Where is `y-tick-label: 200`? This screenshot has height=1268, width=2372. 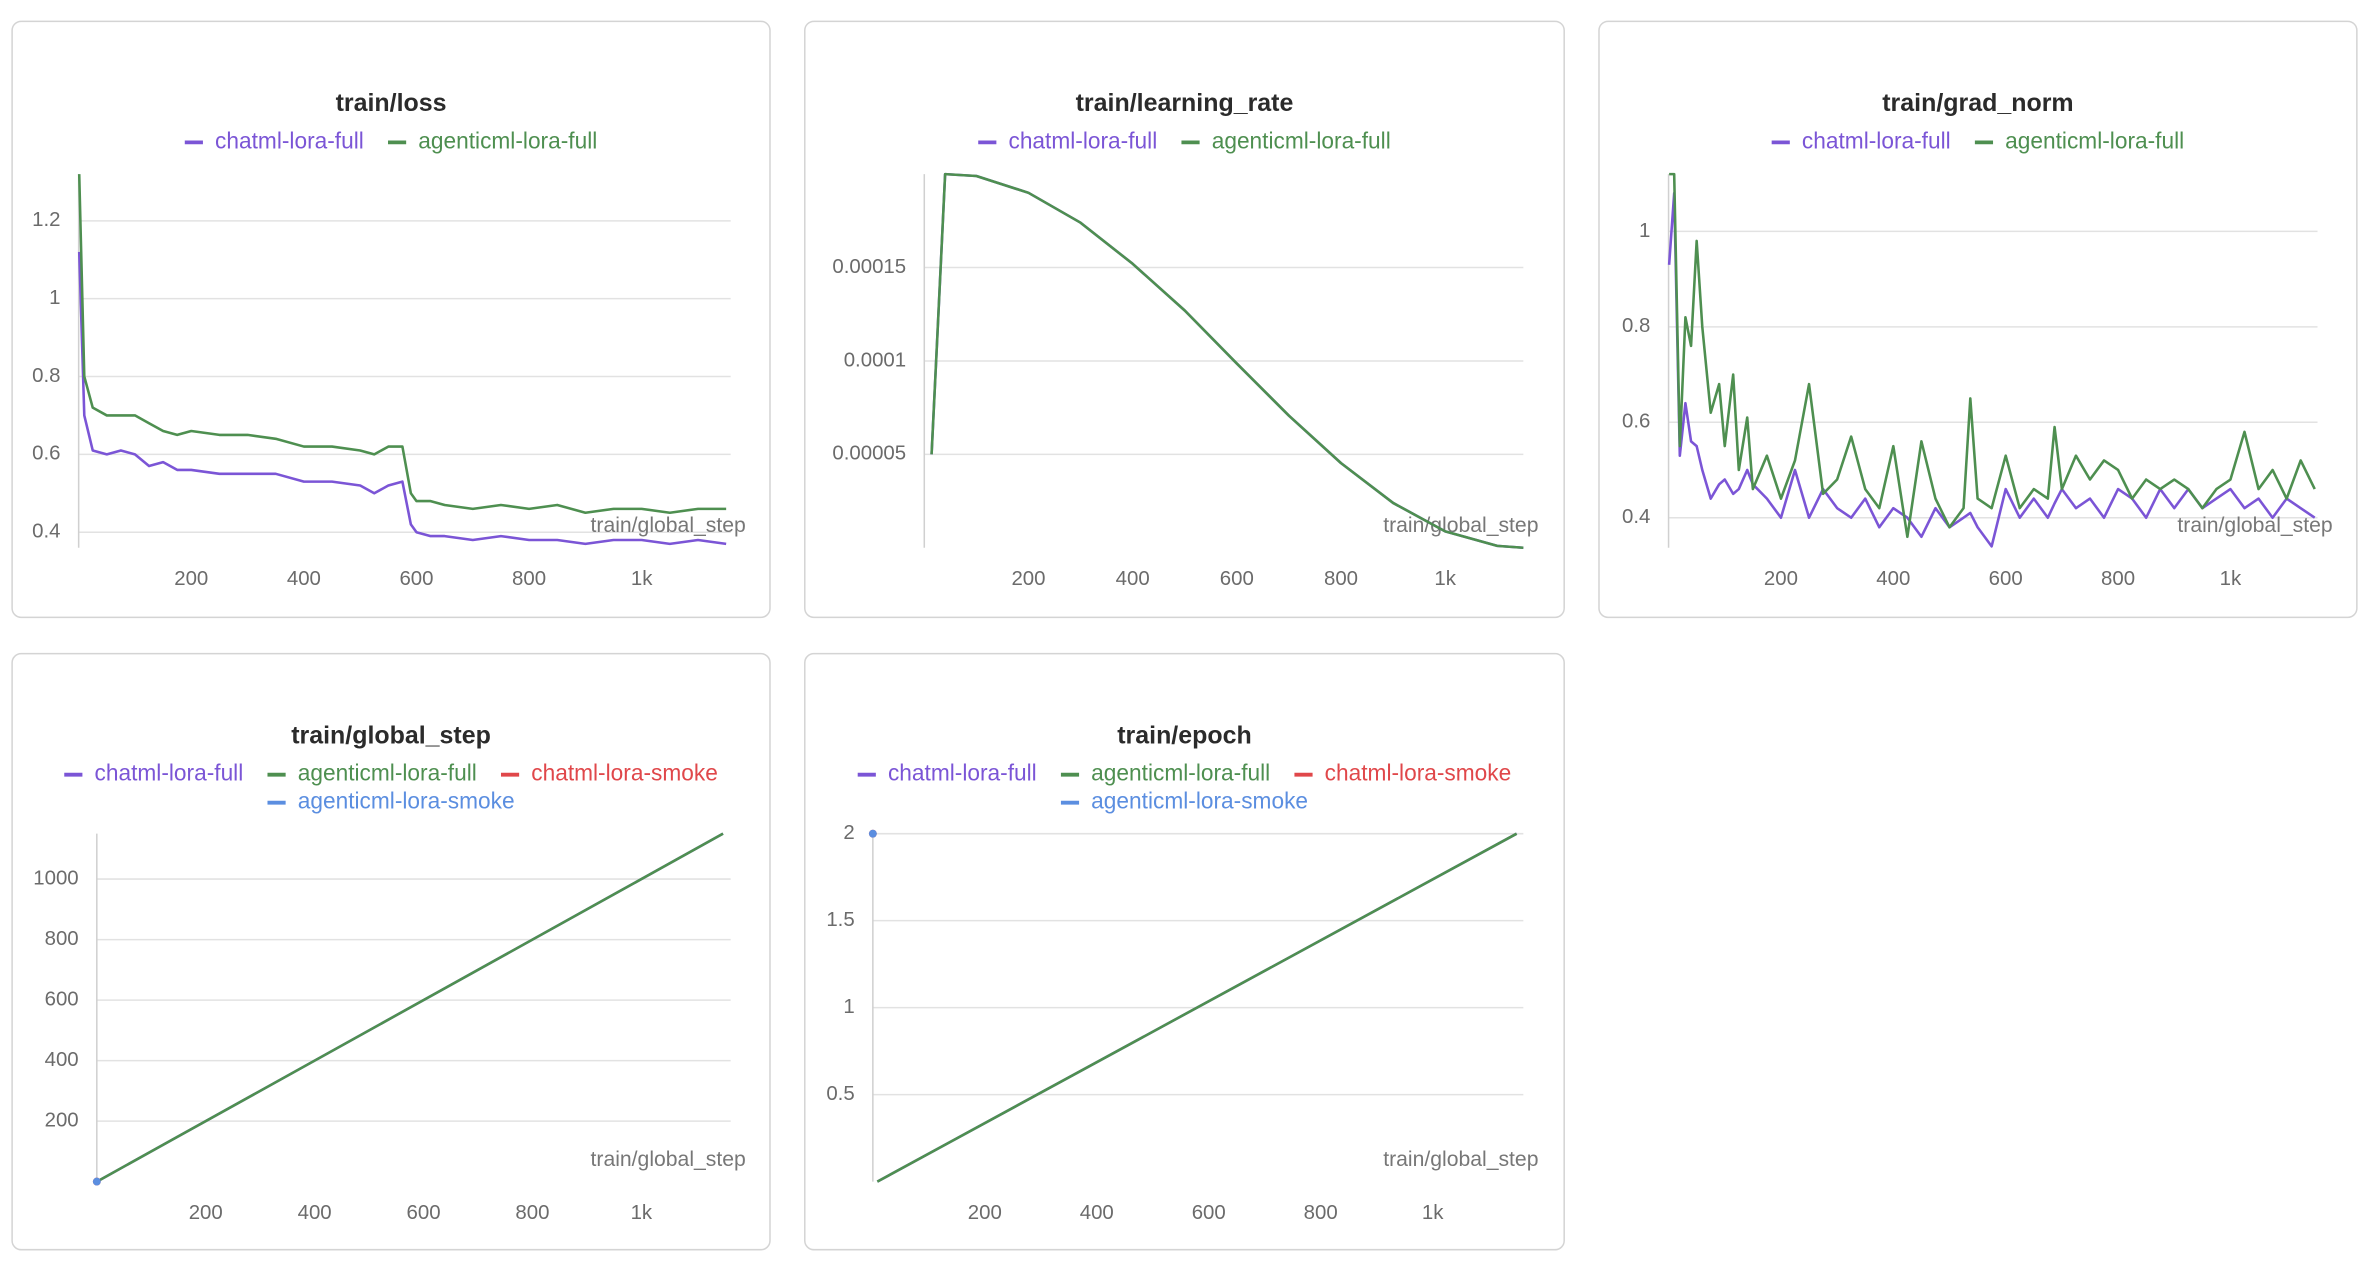
y-tick-label: 200 is located at coordinates (62, 1120).